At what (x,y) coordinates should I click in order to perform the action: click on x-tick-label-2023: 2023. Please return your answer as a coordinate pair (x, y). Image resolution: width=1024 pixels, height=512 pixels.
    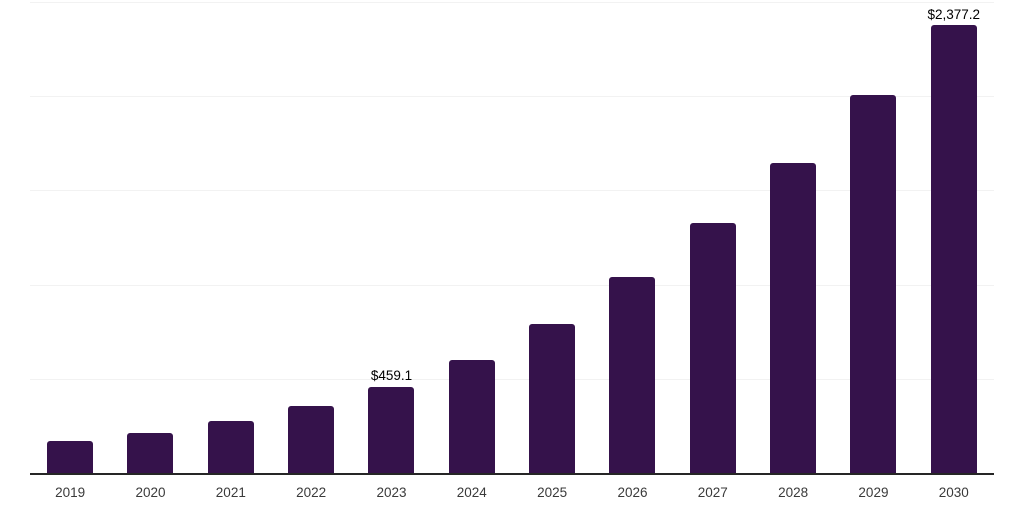
    Looking at the image, I should click on (391, 492).